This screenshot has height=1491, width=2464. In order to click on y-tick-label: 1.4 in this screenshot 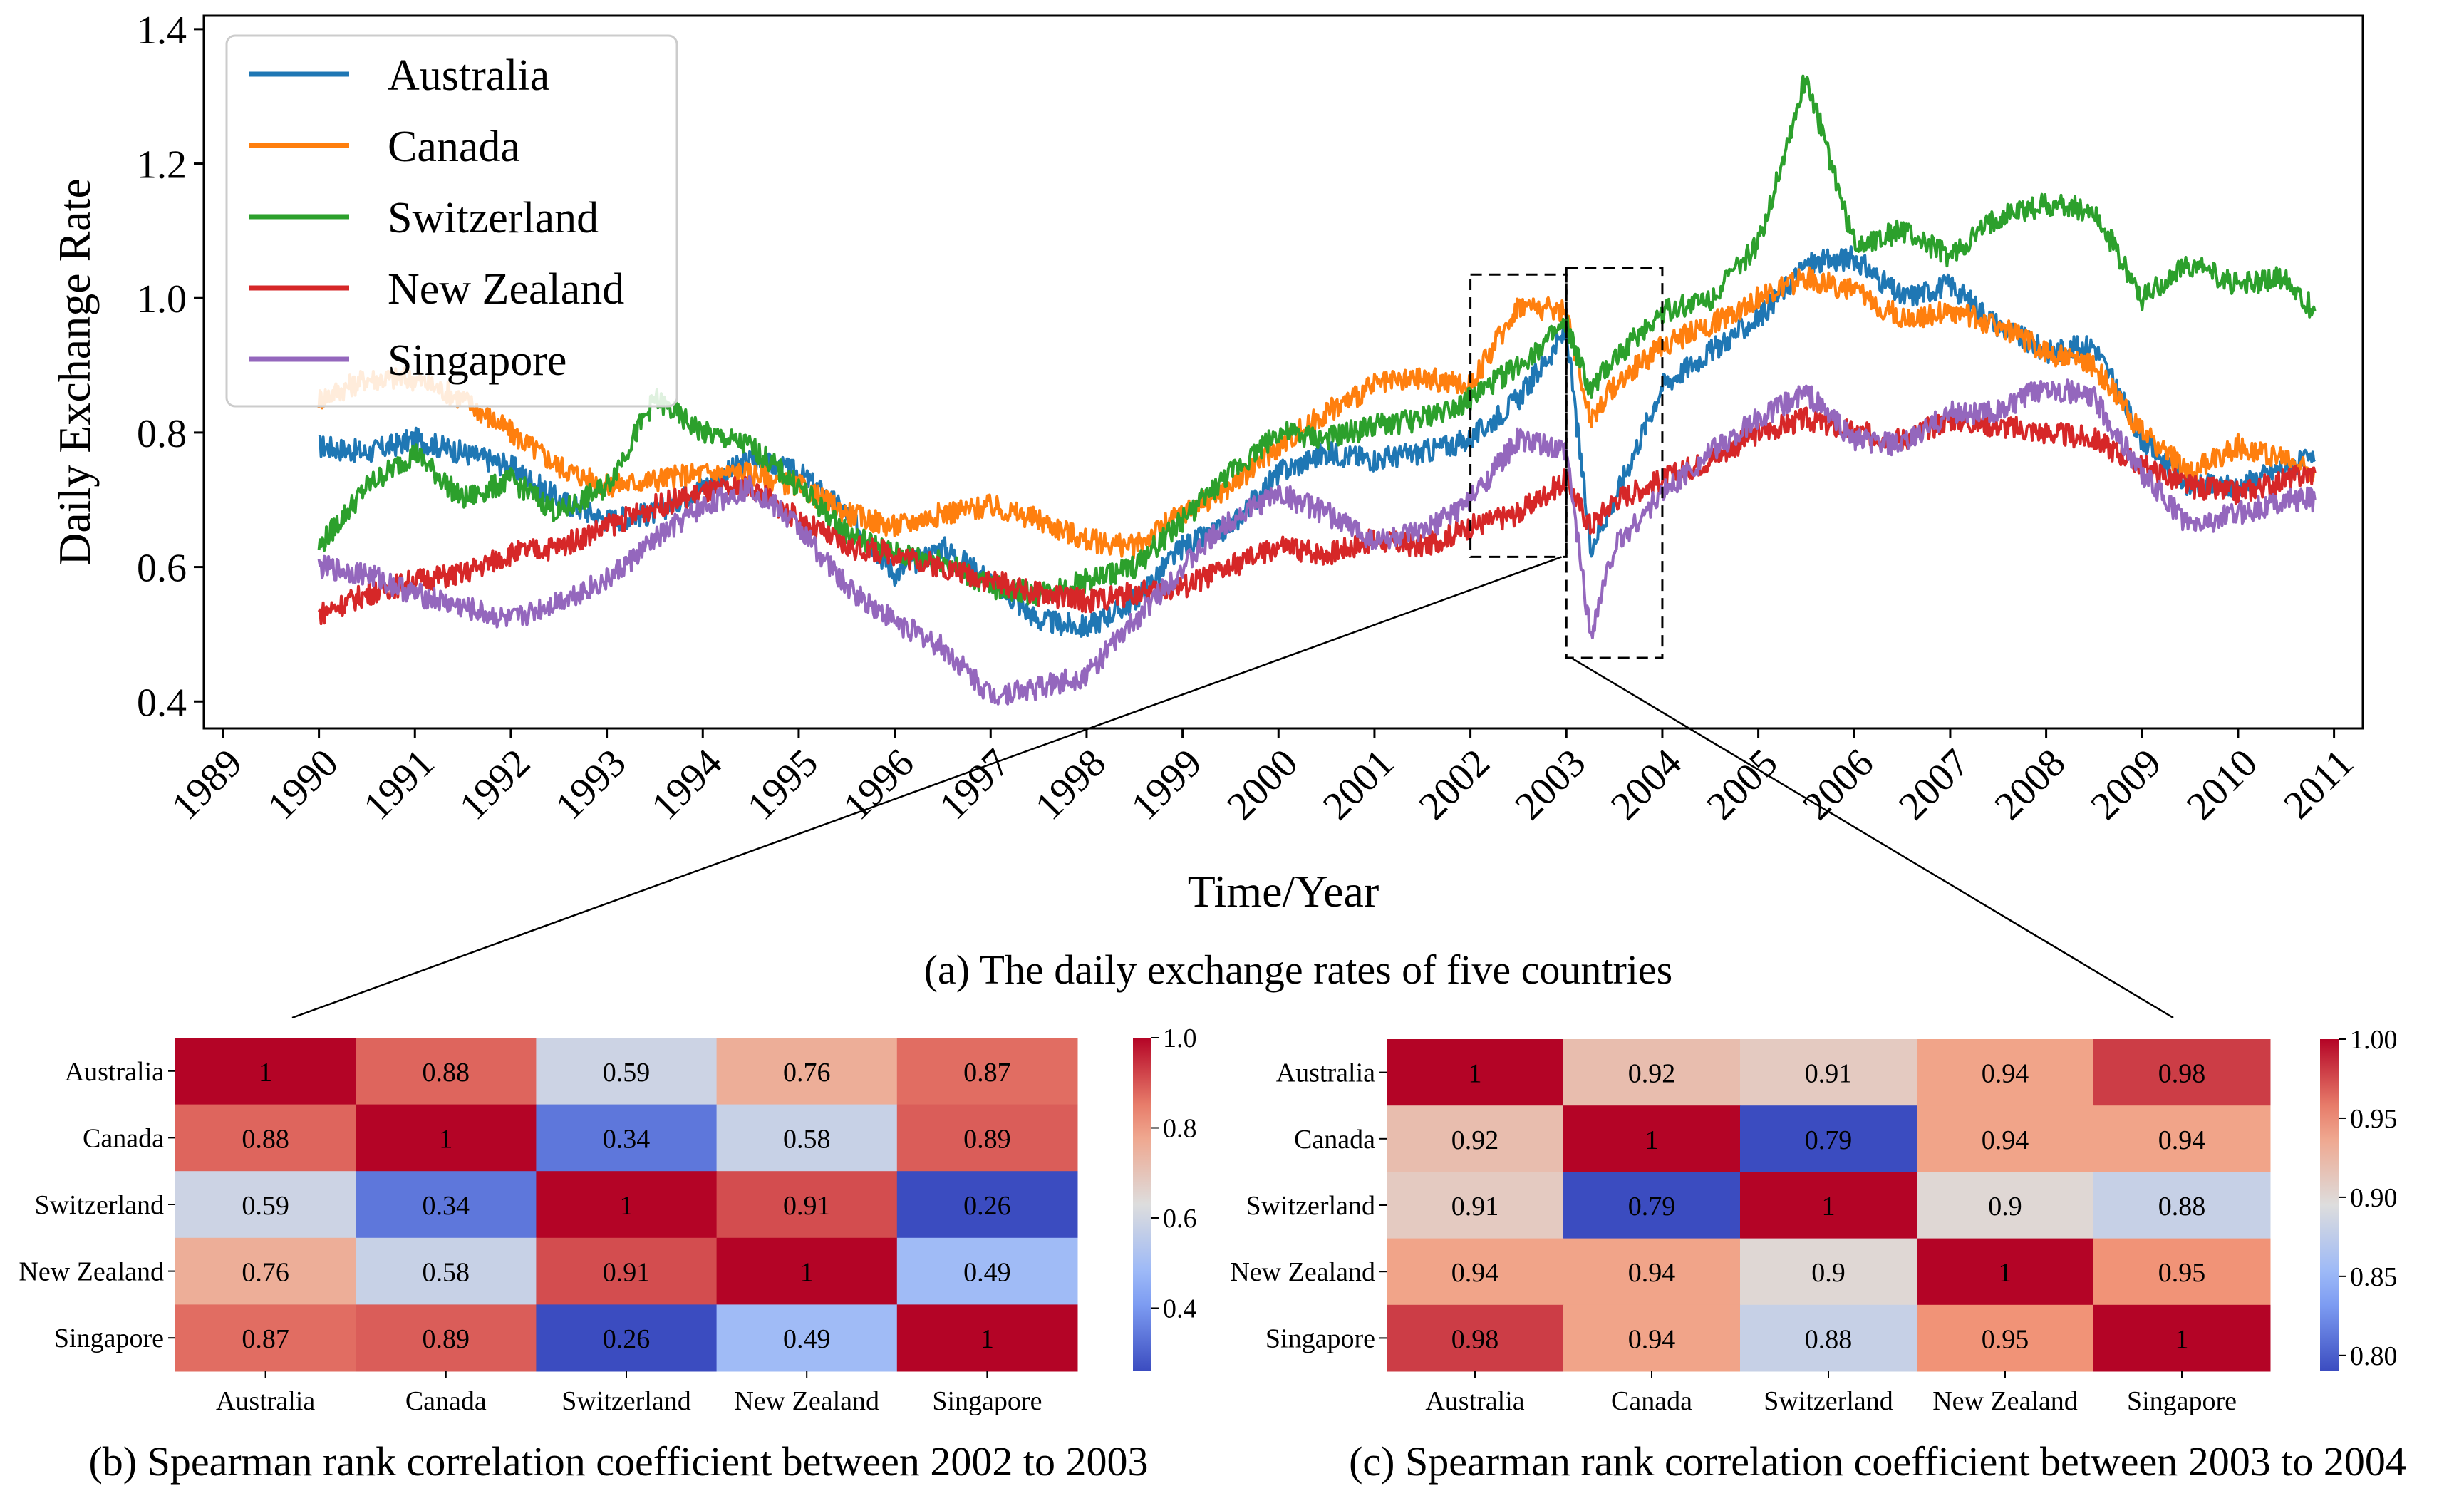, I will do `click(162, 31)`.